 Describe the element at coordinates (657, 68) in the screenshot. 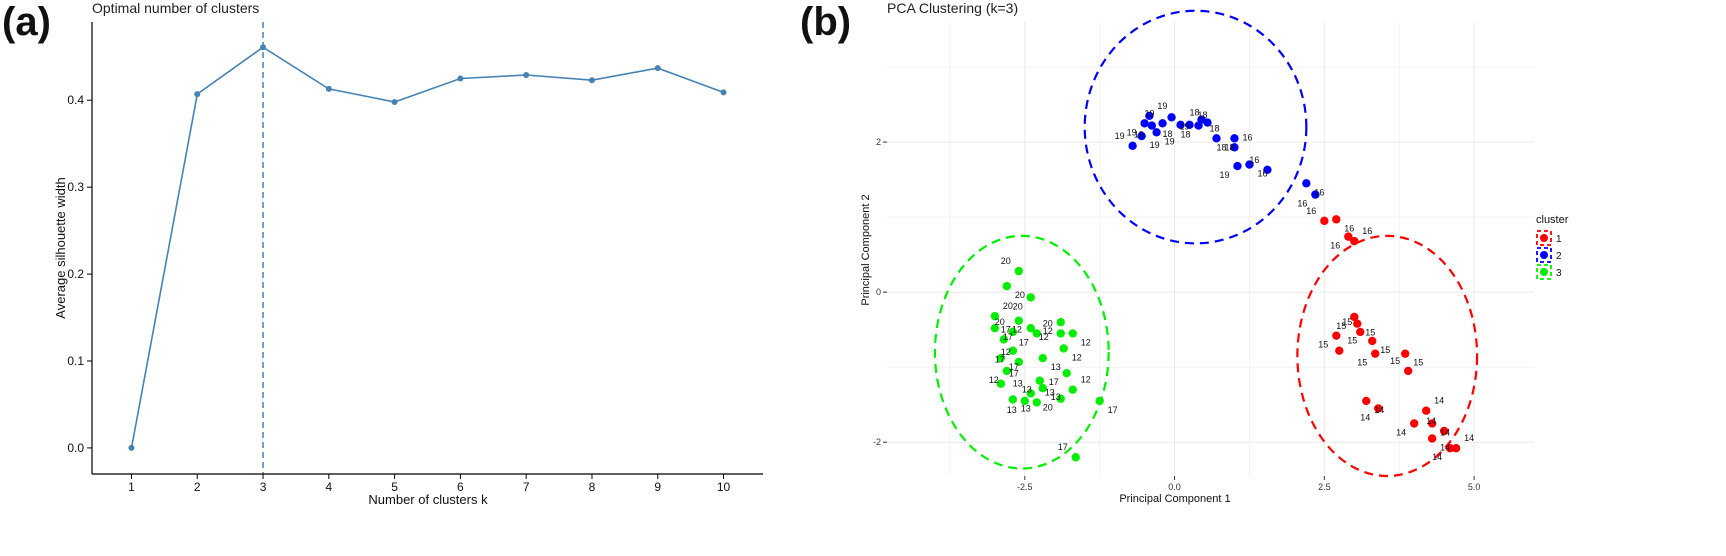

I see `data-point-k9` at that location.